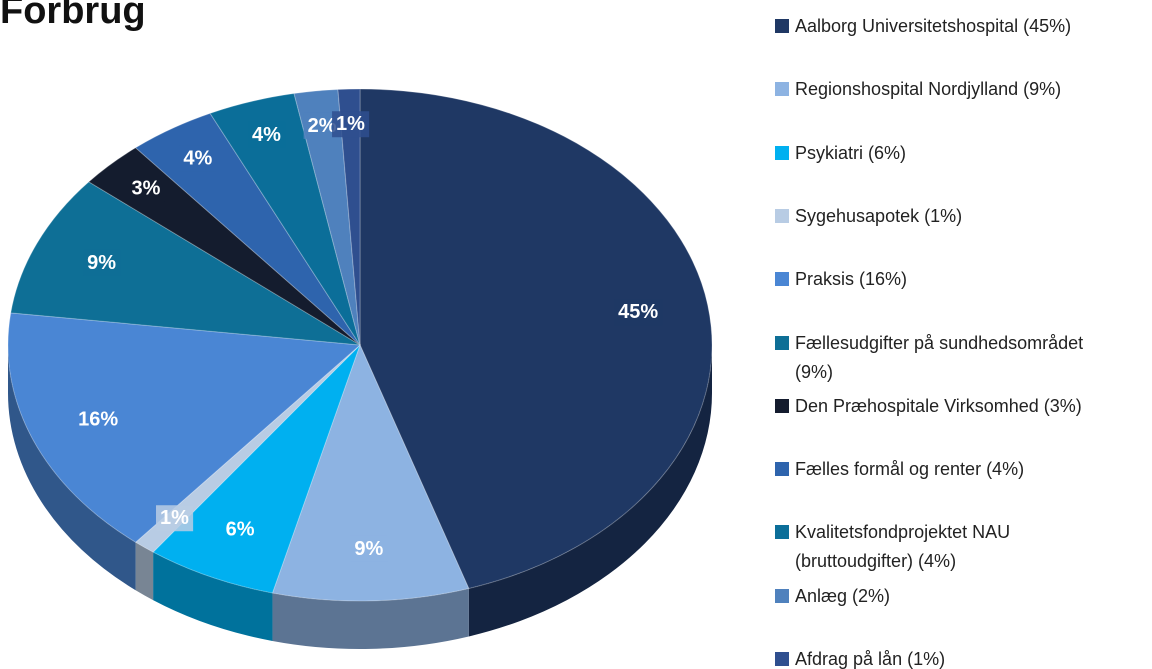 The image size is (1152, 669). What do you see at coordinates (843, 595) in the screenshot?
I see `legend-label: Anlæg (2%)` at bounding box center [843, 595].